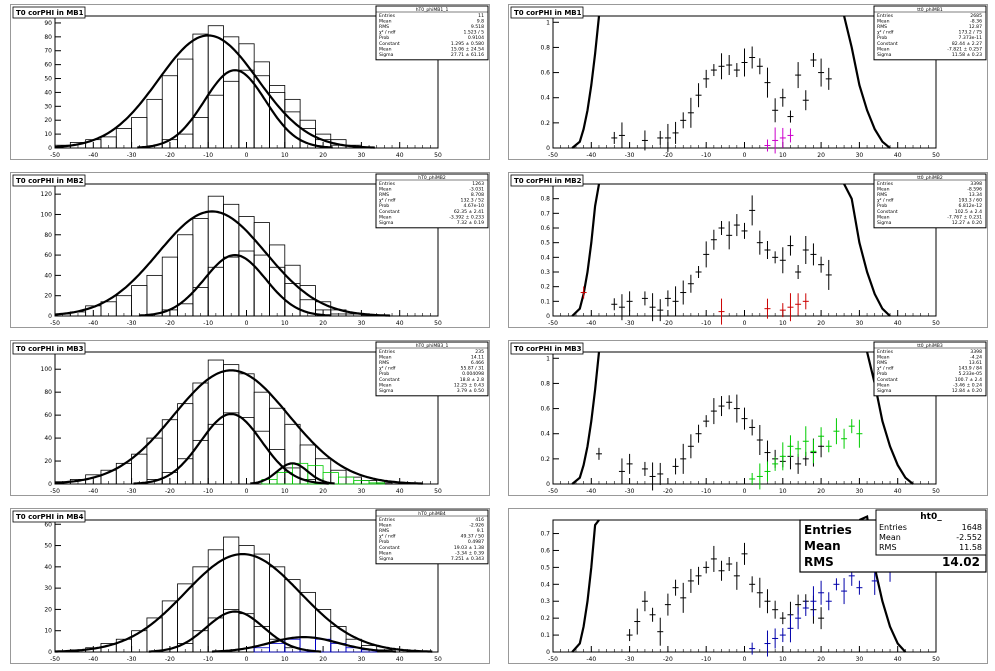 This screenshot has height=671, width=995. Describe the element at coordinates (476, 525) in the screenshot. I see `stats-value: -2.926` at that location.